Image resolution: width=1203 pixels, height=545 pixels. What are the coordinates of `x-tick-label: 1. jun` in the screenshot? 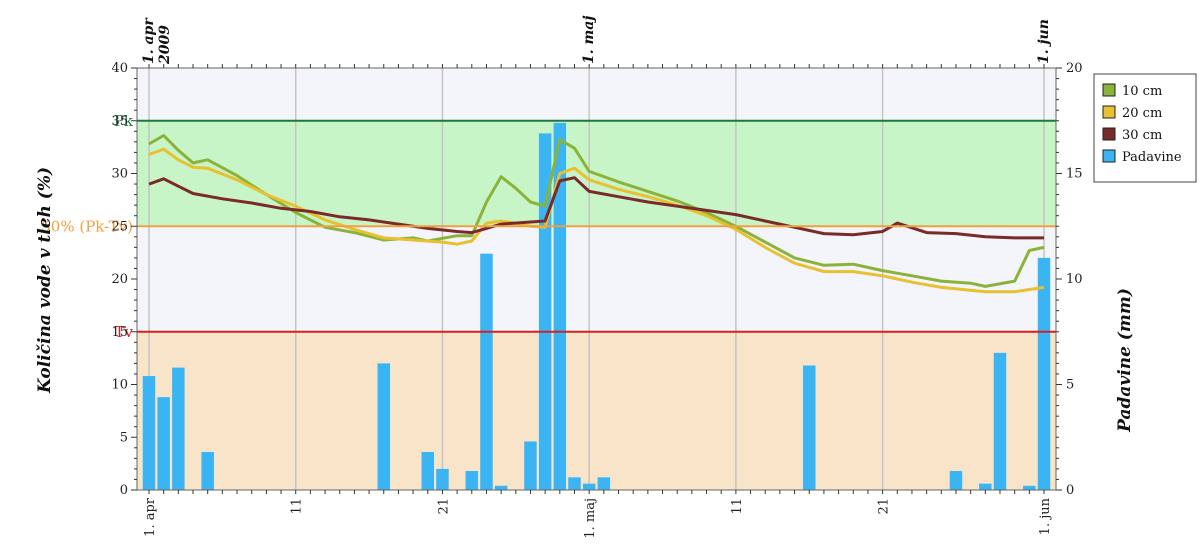 It's located at (1045, 516).